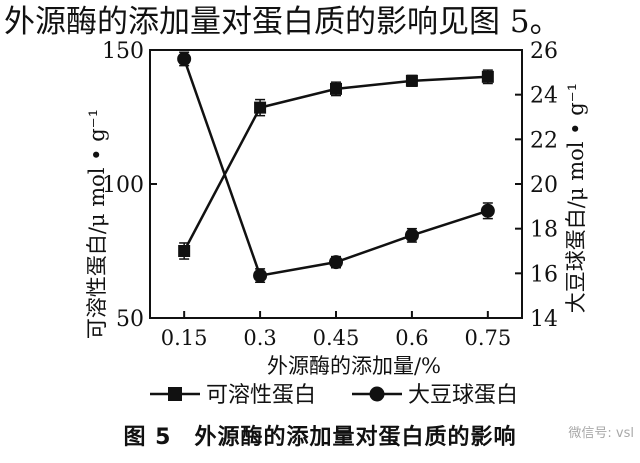  Describe the element at coordinates (259, 338) in the screenshot. I see `x-axis-tick-label: 0.3` at that location.